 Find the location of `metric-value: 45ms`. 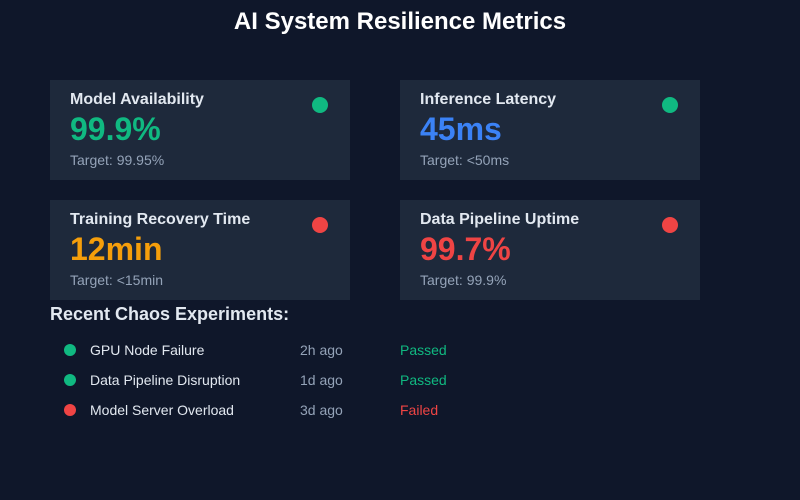

metric-value: 45ms is located at coordinates (461, 129).